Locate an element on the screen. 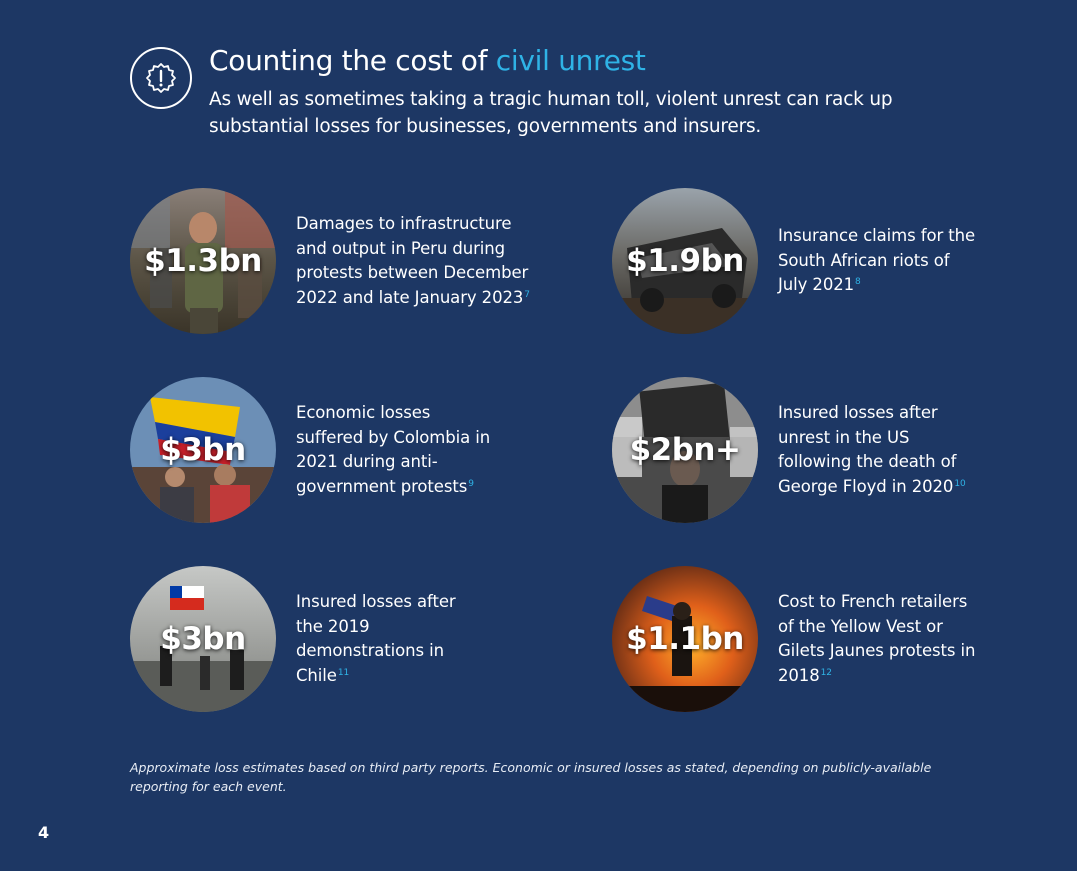 This screenshot has width=1077, height=871. footnote-ref: 8 is located at coordinates (858, 281).